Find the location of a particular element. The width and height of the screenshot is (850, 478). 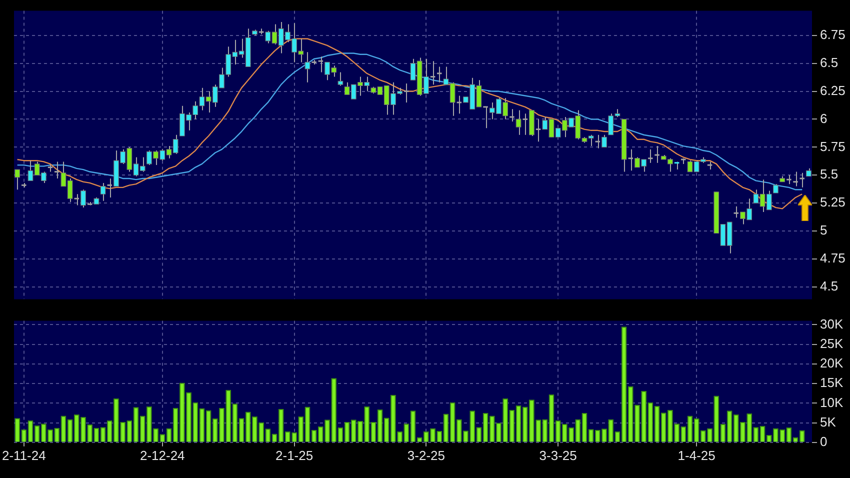

x-tick-label: 3-2-25 is located at coordinates (426, 455).